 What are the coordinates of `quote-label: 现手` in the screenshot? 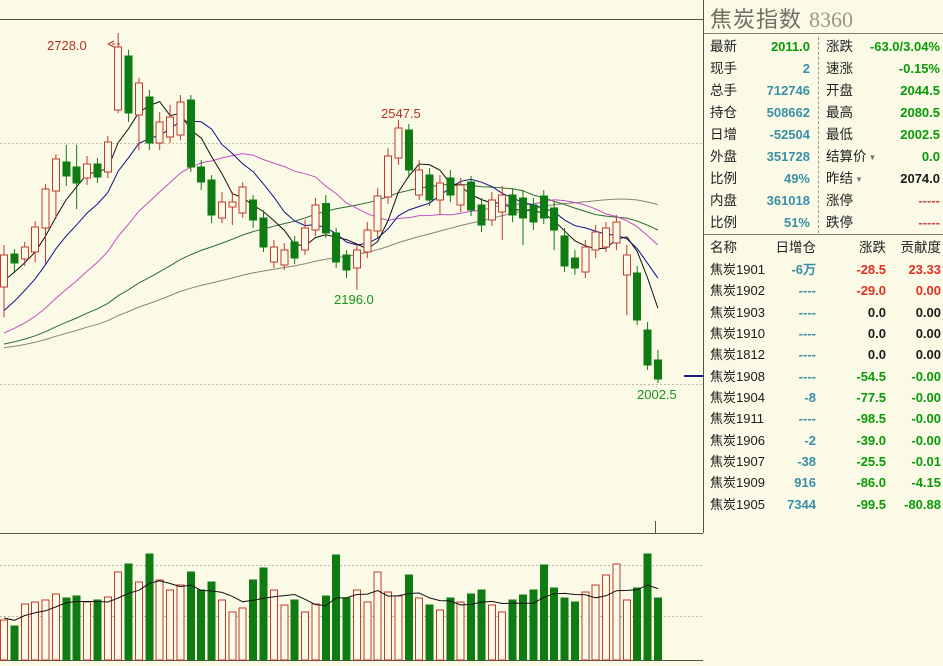 It's located at (723, 68).